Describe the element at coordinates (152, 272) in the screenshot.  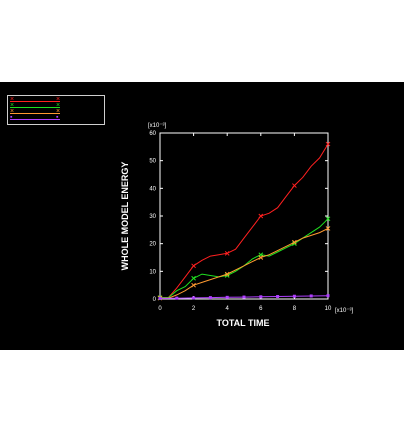
I see `y-tick-label: 10` at that location.